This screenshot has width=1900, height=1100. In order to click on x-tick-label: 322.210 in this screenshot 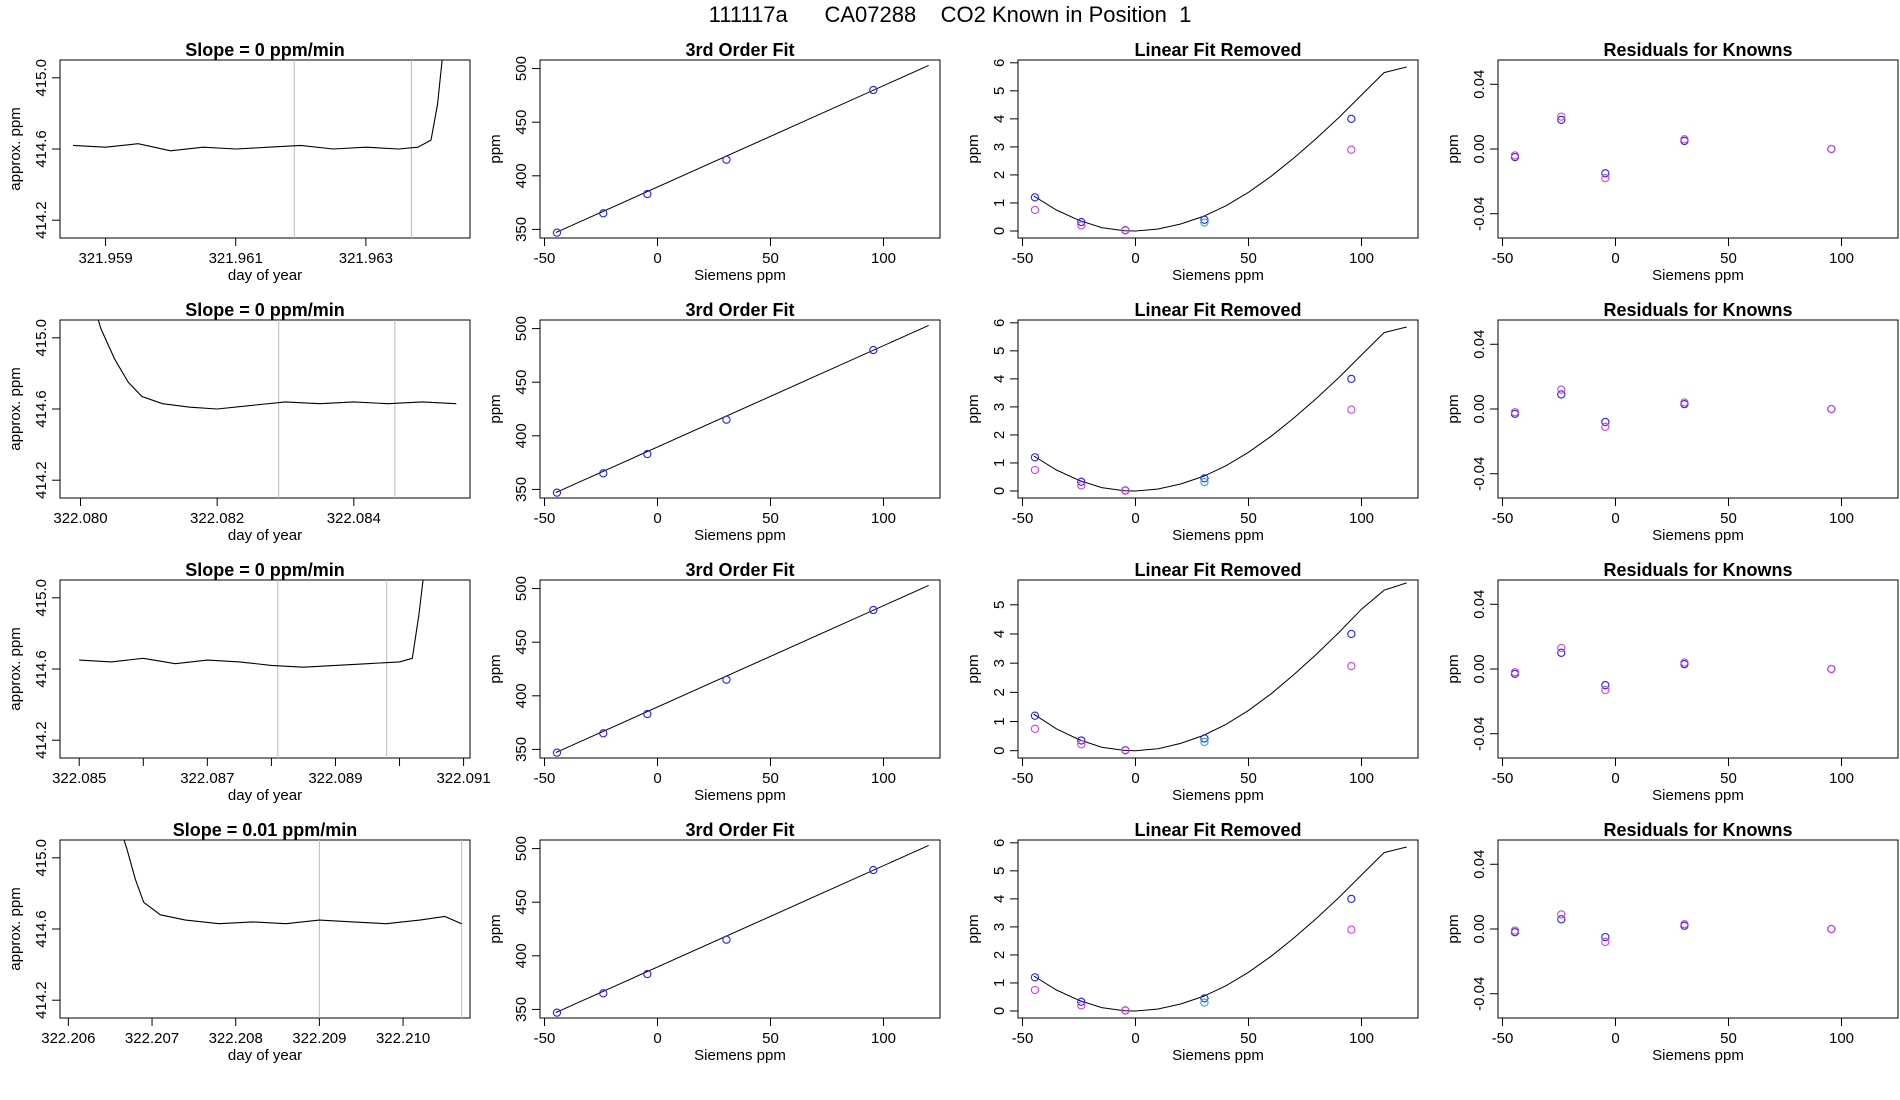, I will do `click(403, 1038)`.